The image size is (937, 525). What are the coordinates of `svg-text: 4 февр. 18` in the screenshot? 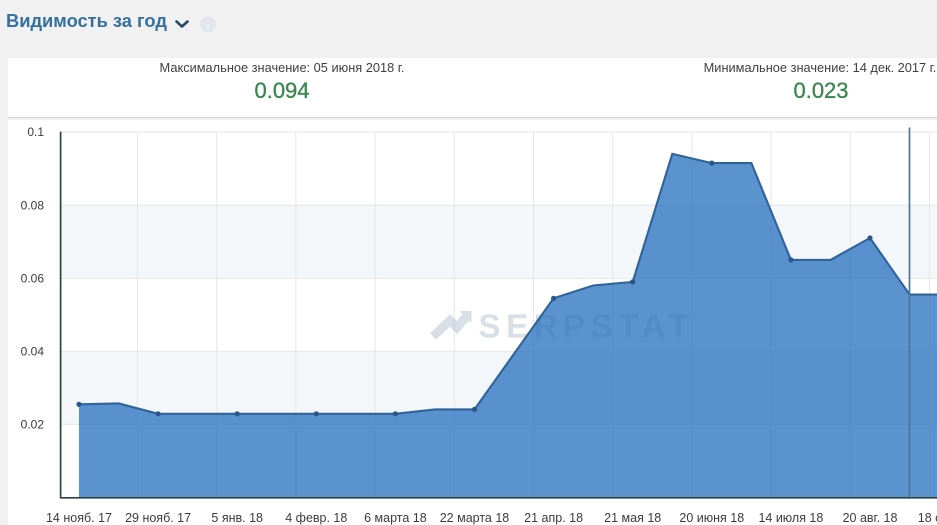 It's located at (316, 518).